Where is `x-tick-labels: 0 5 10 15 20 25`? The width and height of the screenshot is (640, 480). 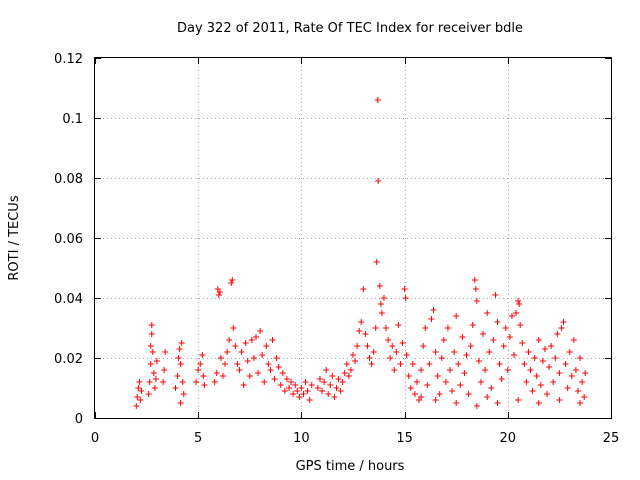
x-tick-labels: 0 5 10 15 20 25 is located at coordinates (355, 438).